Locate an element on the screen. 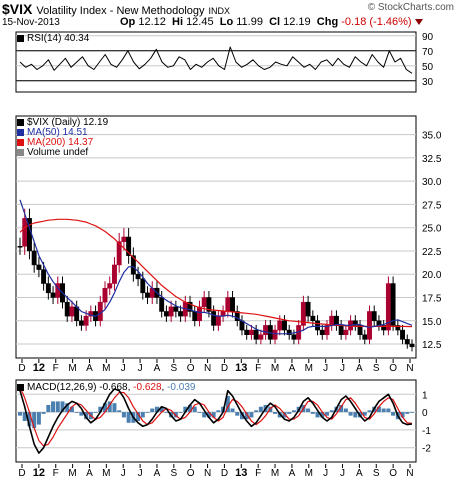 The height and width of the screenshot is (482, 460). rsi-panel: 90 70 50 30 is located at coordinates (224, 62).